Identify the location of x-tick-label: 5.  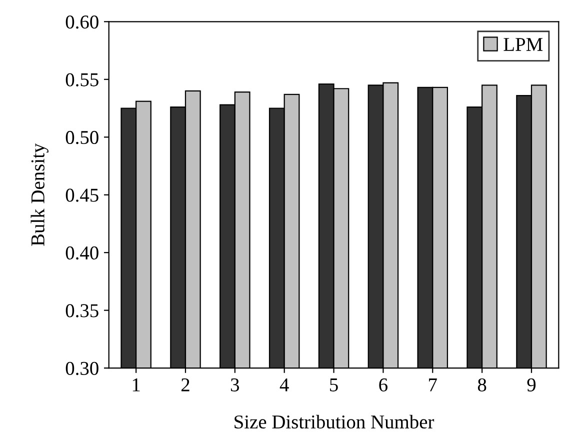
(334, 385).